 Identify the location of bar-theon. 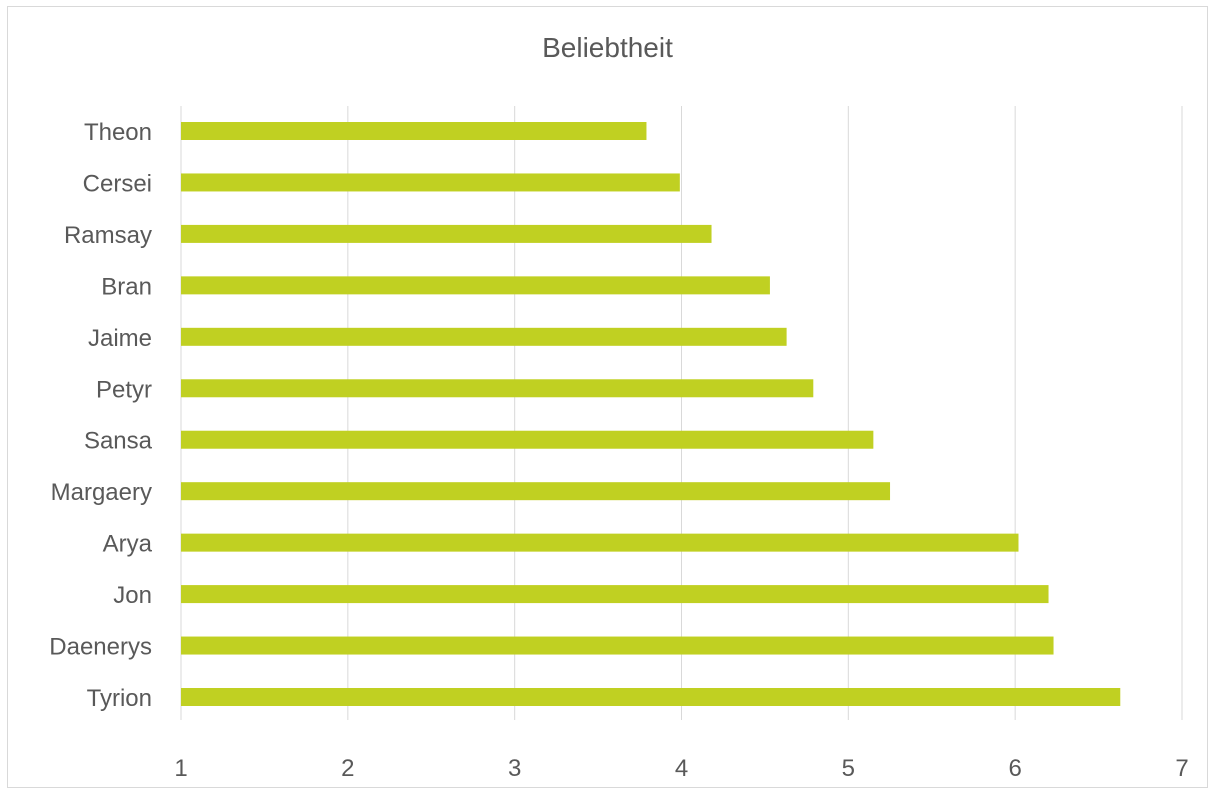
(414, 131).